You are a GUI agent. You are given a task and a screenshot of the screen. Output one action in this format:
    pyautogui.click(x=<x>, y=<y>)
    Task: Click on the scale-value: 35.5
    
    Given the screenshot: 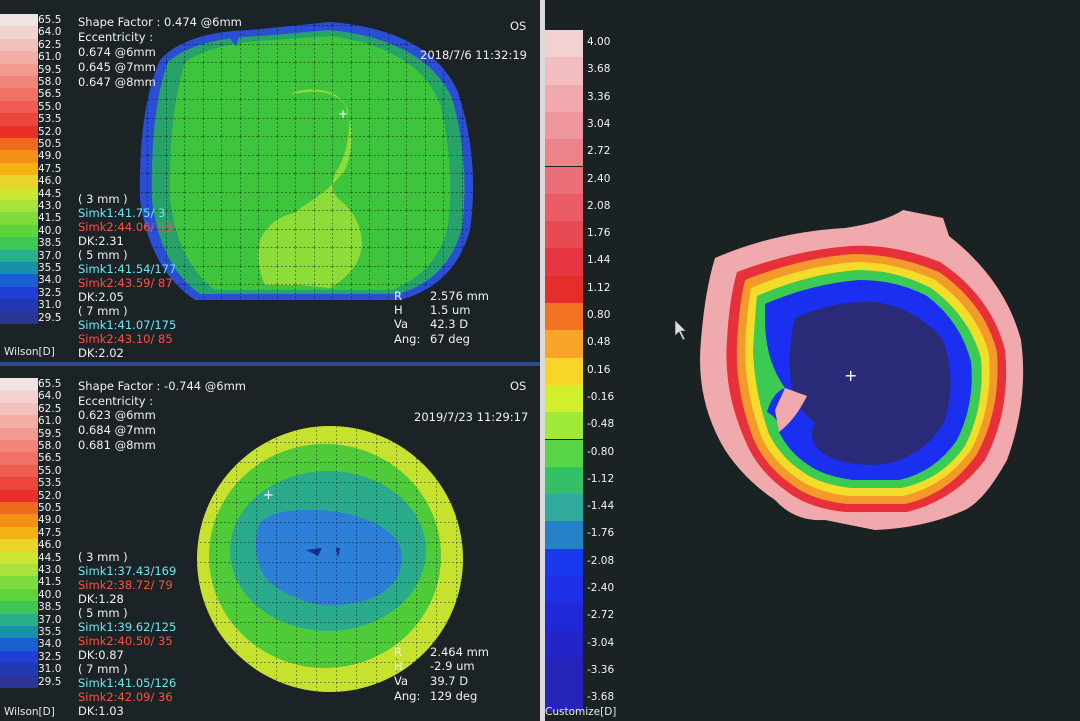 What is the action you would take?
    pyautogui.click(x=50, y=268)
    